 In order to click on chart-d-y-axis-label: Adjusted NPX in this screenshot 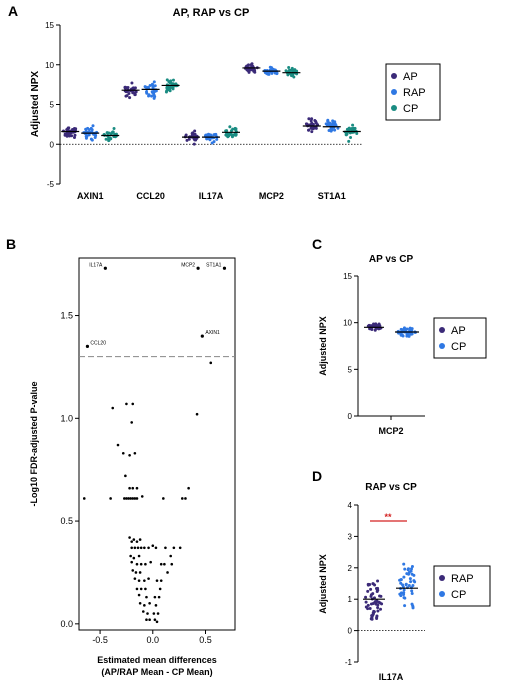, I will do `click(323, 584)`.